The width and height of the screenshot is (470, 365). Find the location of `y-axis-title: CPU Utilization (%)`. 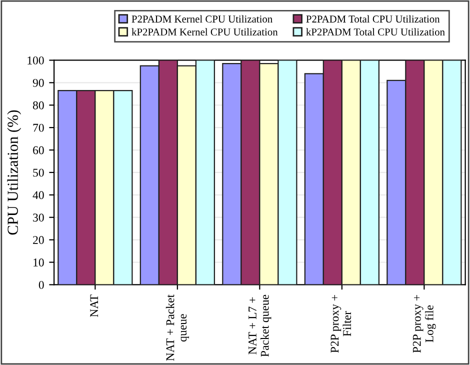

y-axis-title: CPU Utilization (%) is located at coordinates (14, 172).